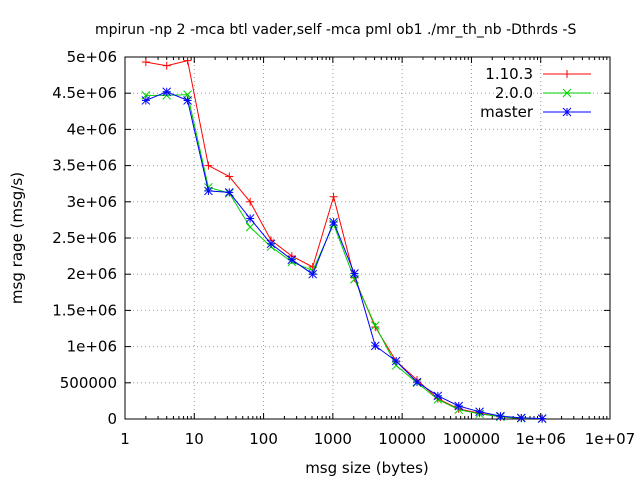 The width and height of the screenshot is (640, 480). What do you see at coordinates (367, 468) in the screenshot?
I see `x-axis-title: msg size (bytes)` at bounding box center [367, 468].